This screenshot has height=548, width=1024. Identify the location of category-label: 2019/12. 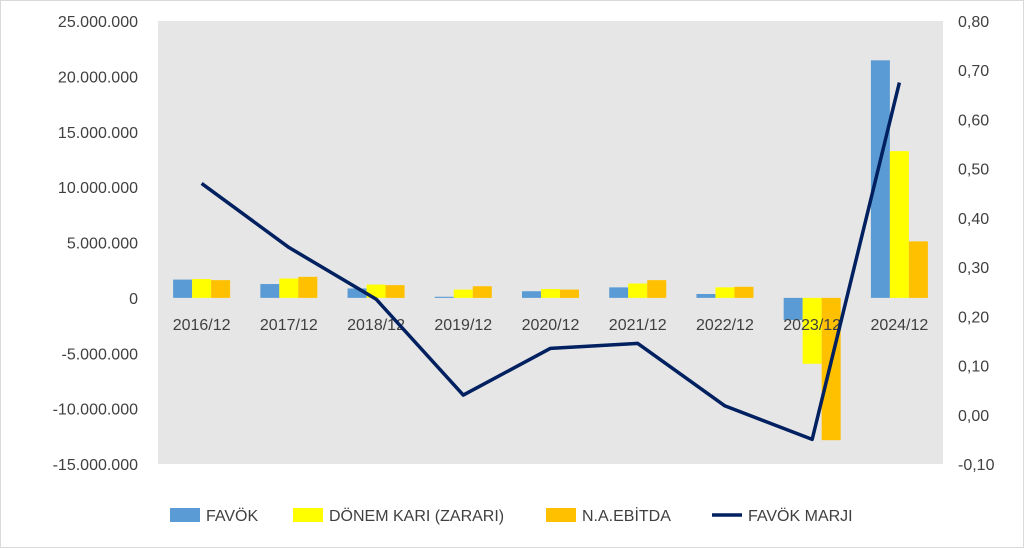
(463, 325).